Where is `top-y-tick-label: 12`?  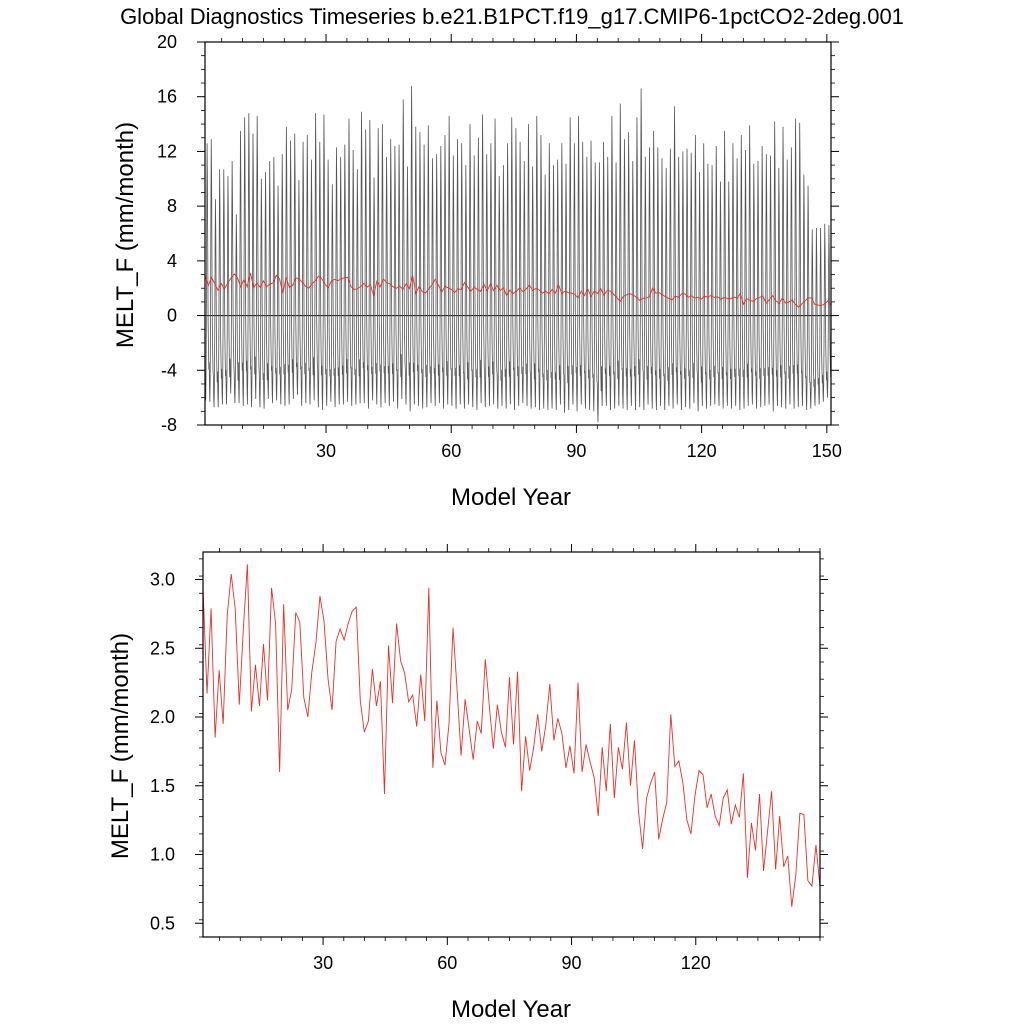
top-y-tick-label: 12 is located at coordinates (167, 151).